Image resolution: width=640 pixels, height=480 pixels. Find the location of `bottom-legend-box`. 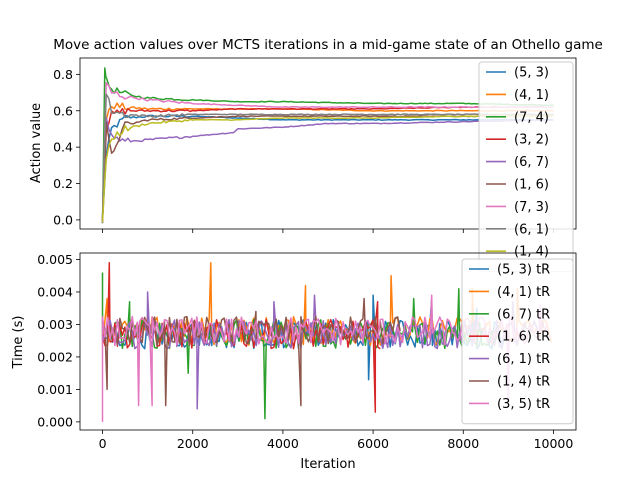

bottom-legend-box is located at coordinates (517, 341).